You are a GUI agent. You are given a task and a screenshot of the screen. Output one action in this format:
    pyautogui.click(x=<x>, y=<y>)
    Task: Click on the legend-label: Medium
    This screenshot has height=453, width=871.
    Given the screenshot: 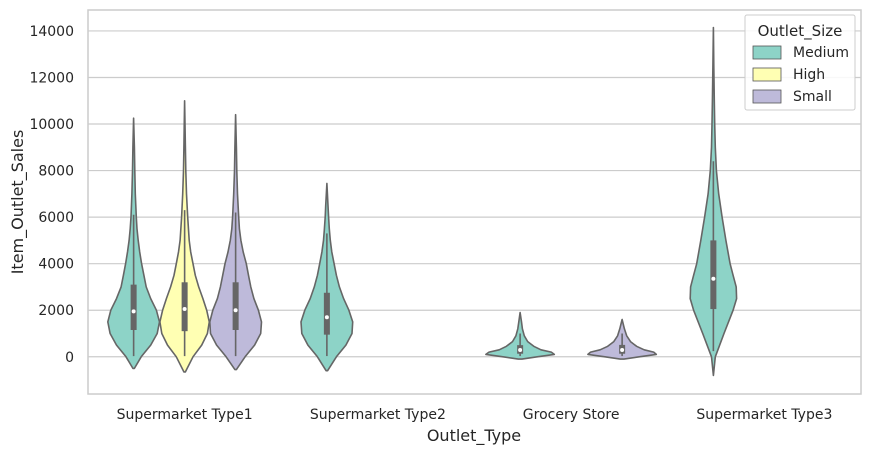 What is the action you would take?
    pyautogui.click(x=821, y=53)
    